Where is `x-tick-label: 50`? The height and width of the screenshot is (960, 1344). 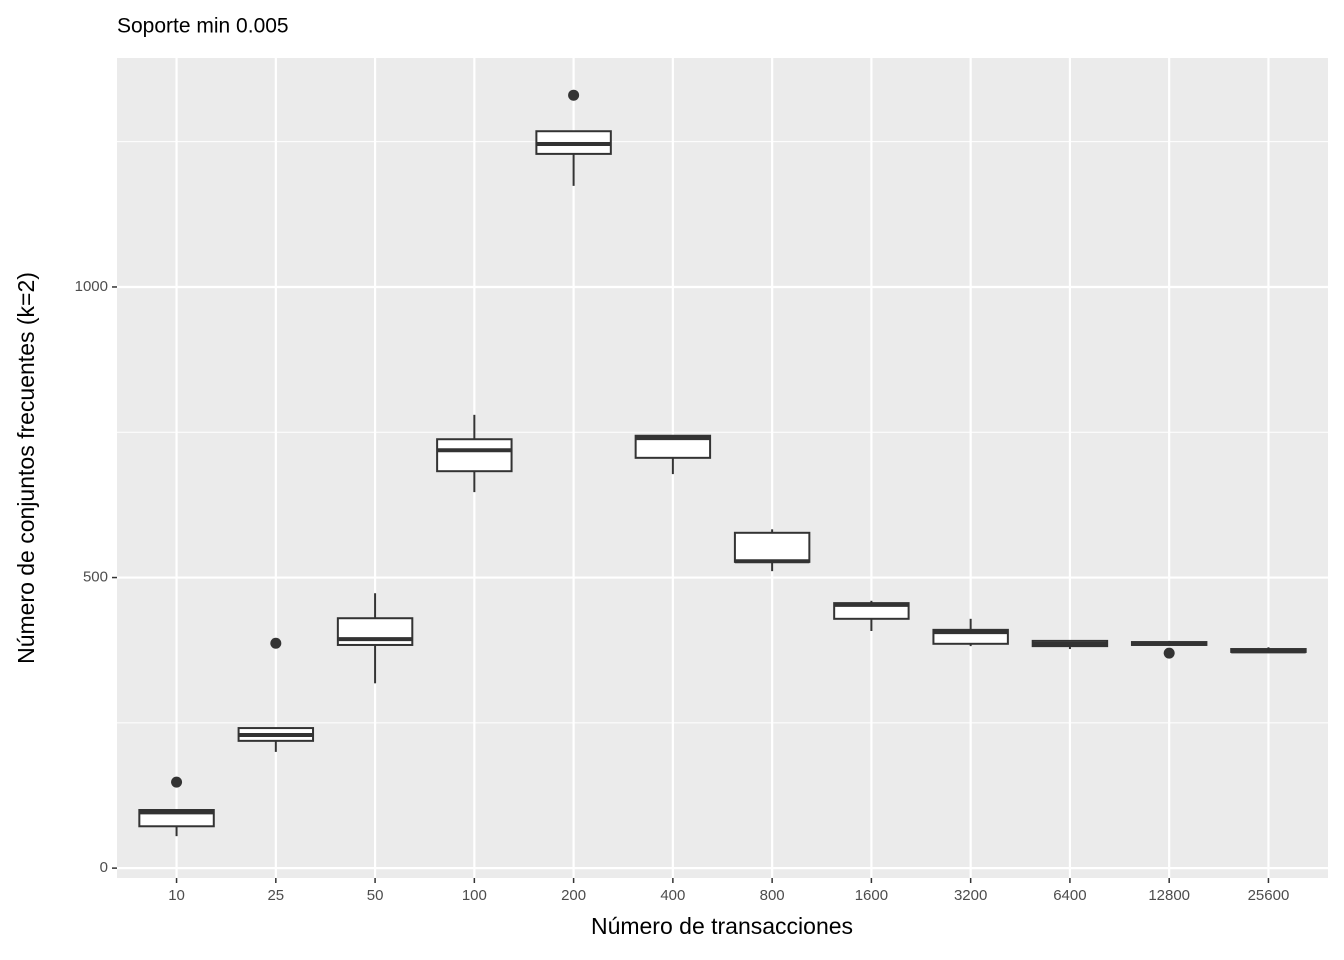 x-tick-label: 50 is located at coordinates (375, 895).